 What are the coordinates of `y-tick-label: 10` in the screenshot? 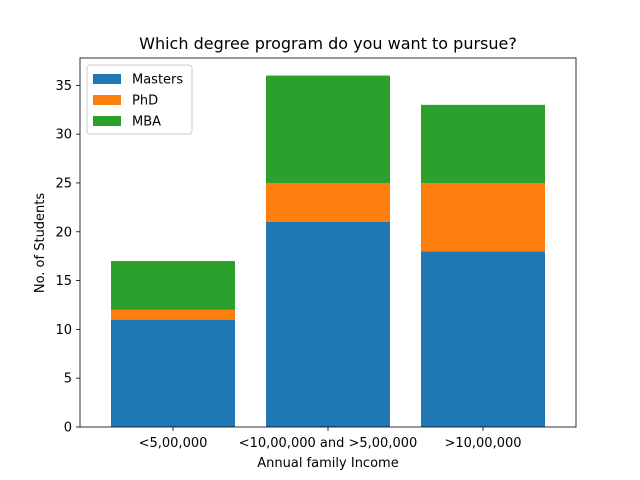 It's located at (63, 330).